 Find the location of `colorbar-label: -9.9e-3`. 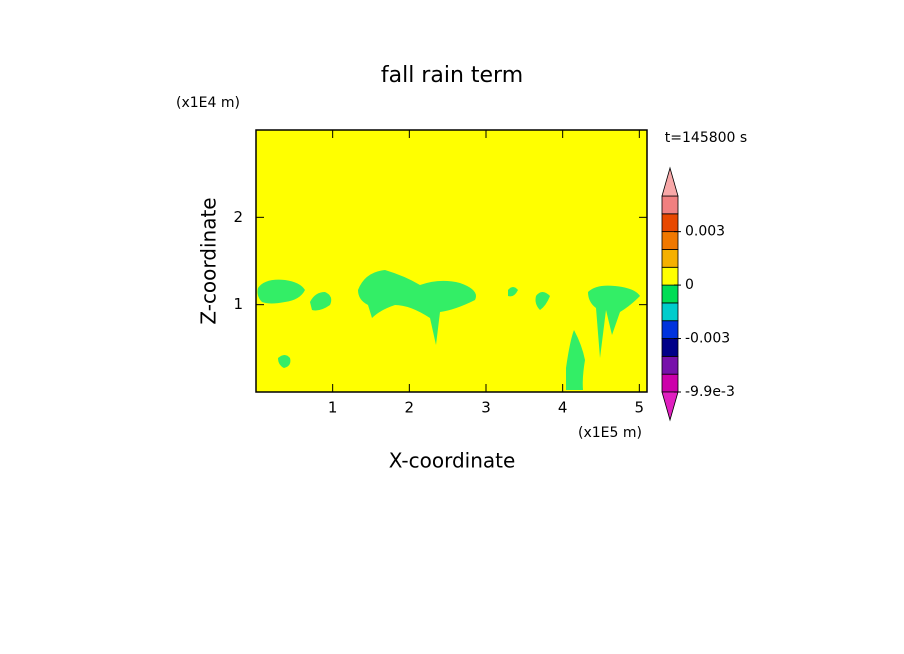

colorbar-label: -9.9e-3 is located at coordinates (710, 392).